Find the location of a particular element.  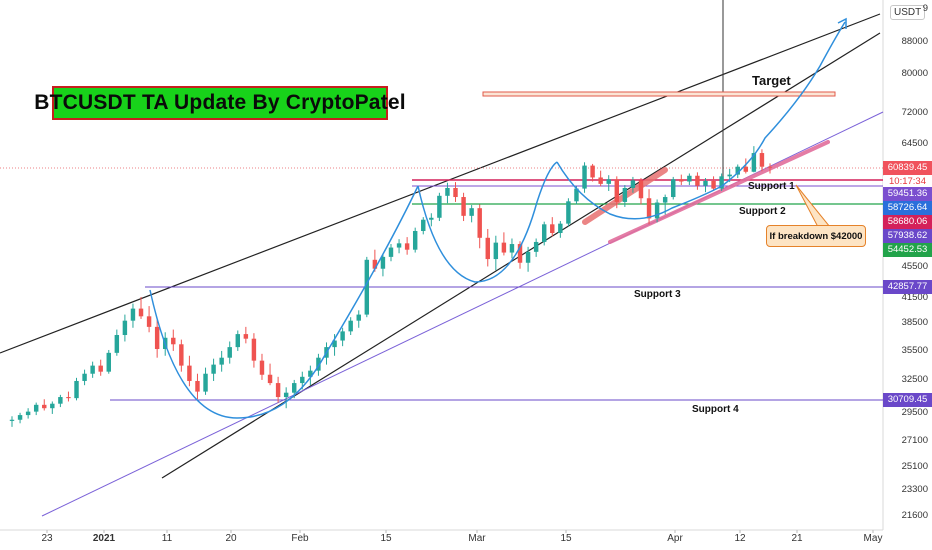

x-tick: 20 is located at coordinates (231, 538).